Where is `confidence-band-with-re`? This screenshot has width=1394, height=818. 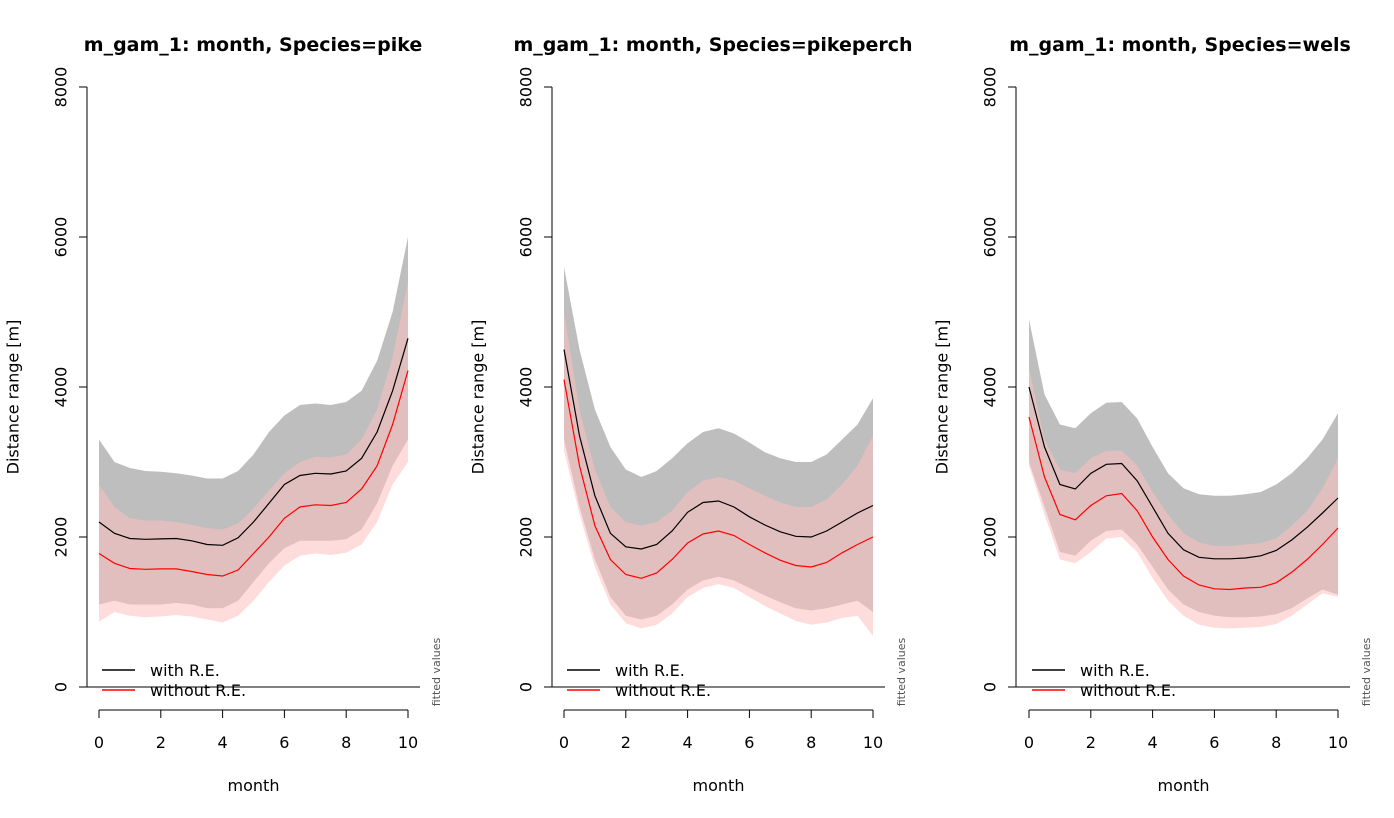
confidence-band-with-re is located at coordinates (1183, 468).